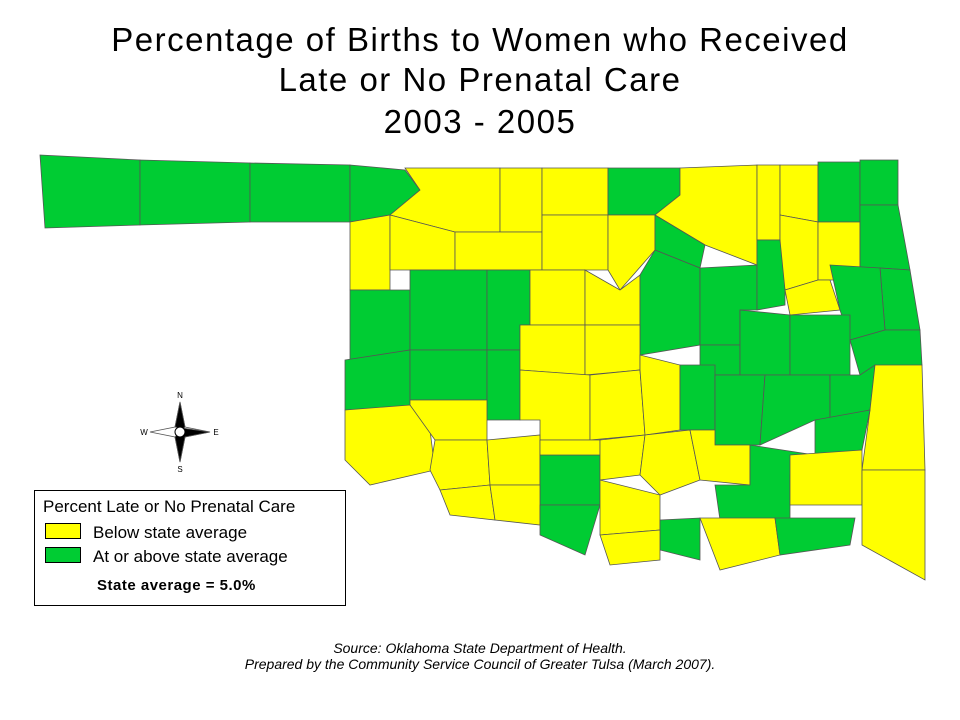 This screenshot has height=720, width=960. Describe the element at coordinates (180, 395) in the screenshot. I see `compass-n: N` at that location.